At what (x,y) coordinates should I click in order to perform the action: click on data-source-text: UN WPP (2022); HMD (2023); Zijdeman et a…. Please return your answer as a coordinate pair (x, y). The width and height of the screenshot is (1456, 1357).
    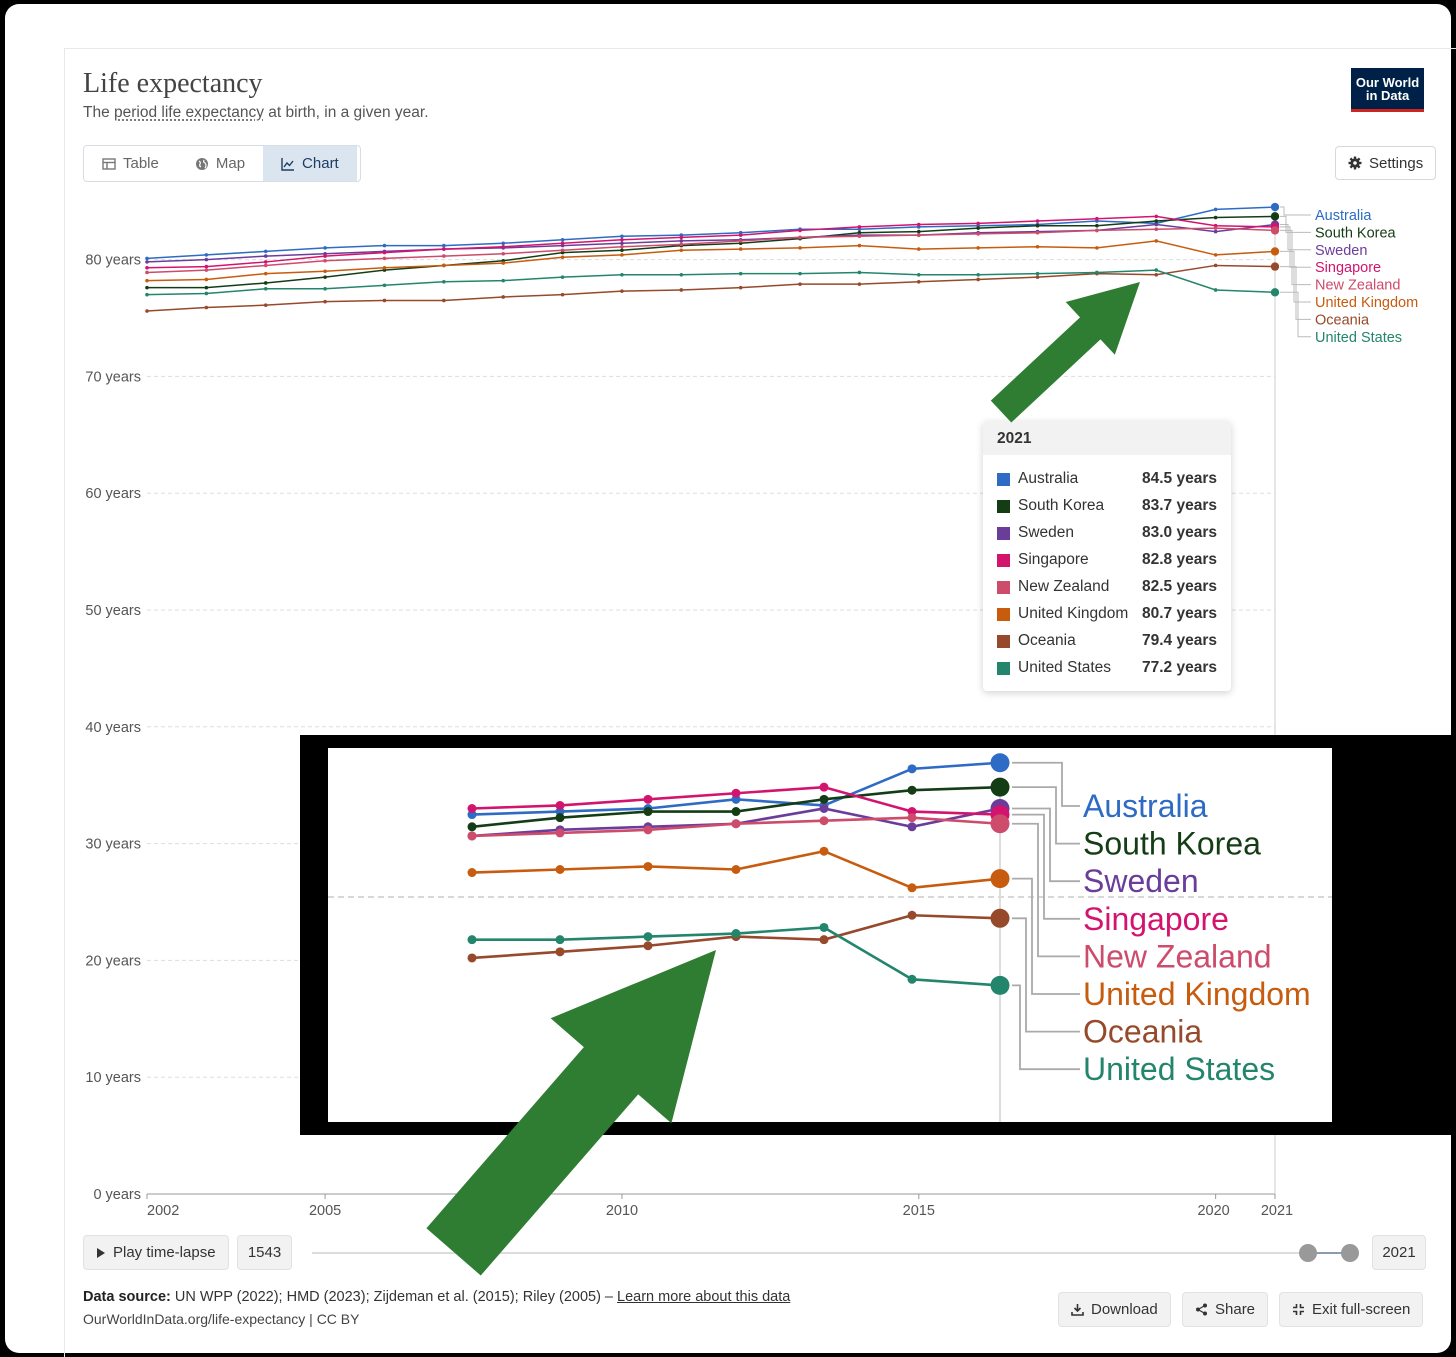
    Looking at the image, I should click on (393, 1297).